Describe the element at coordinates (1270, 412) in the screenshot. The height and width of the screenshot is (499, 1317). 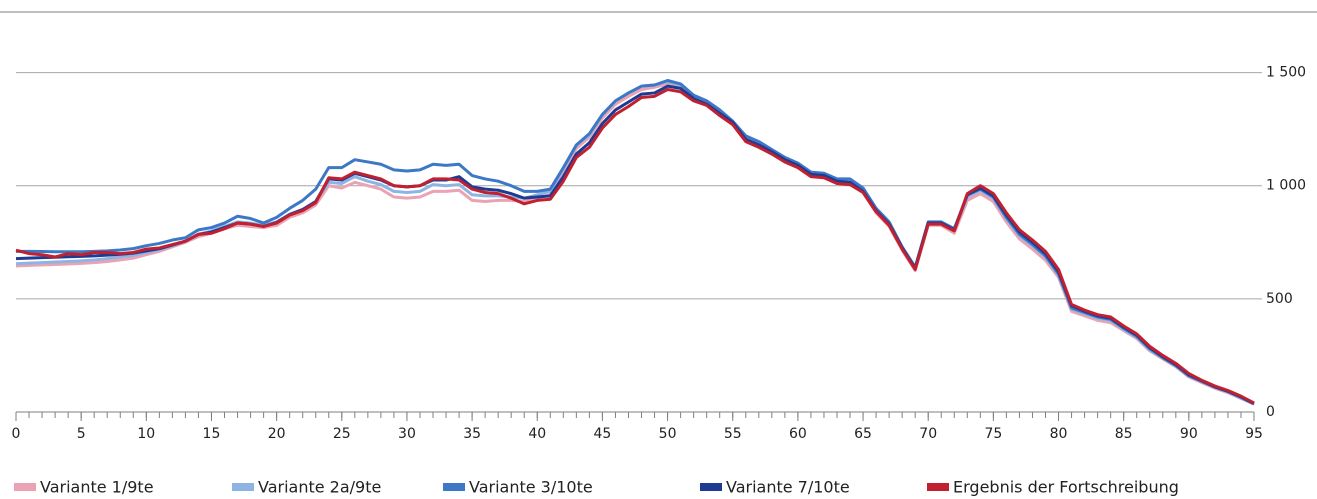
I see `y-tick-label: 0` at that location.